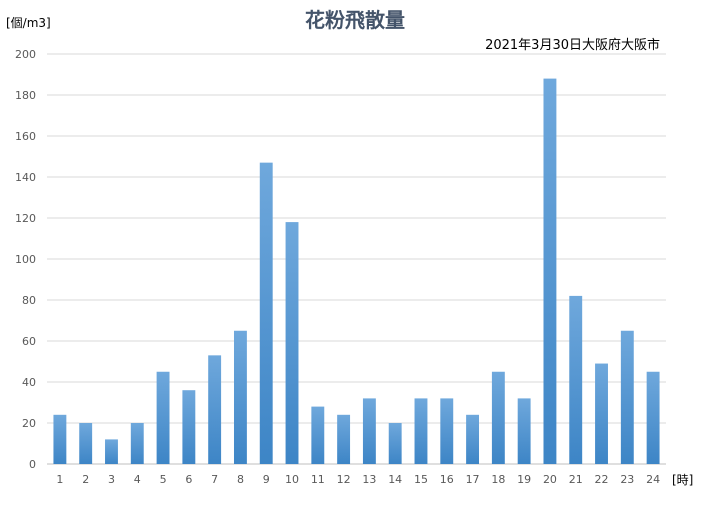 The height and width of the screenshot is (508, 710). I want to click on x-tick-label: 7, so click(214, 479).